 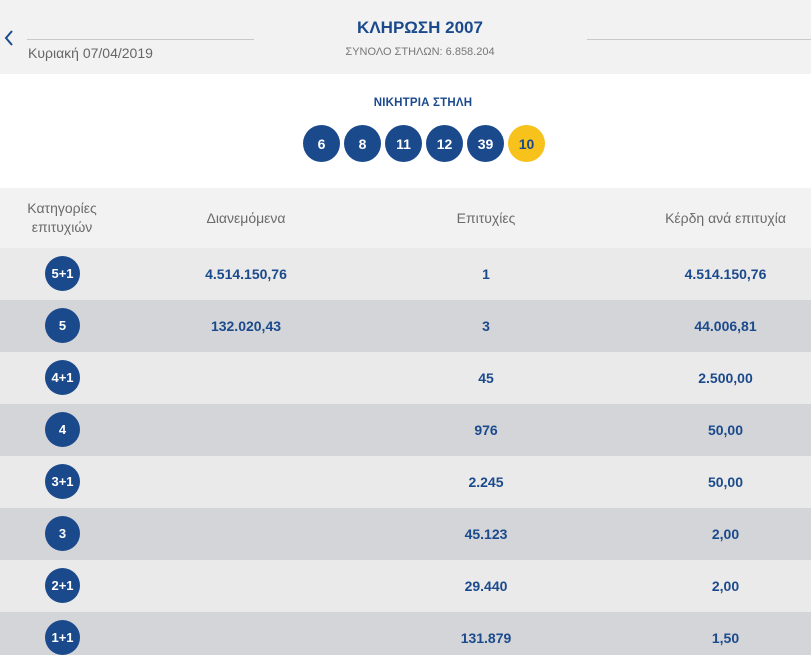 What do you see at coordinates (486, 217) in the screenshot?
I see `header-successes: Επιτυχίες` at bounding box center [486, 217].